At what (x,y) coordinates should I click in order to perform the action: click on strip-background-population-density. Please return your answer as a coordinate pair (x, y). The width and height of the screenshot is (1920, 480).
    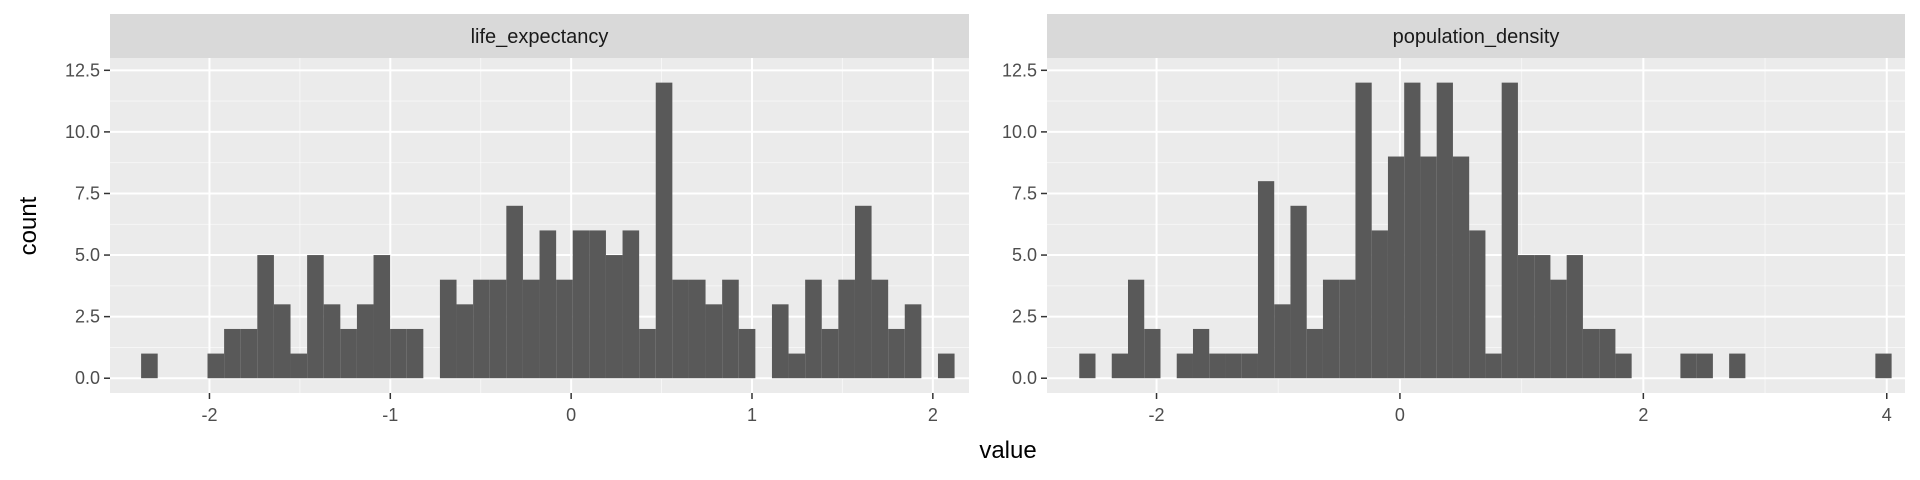
    Looking at the image, I should click on (1476, 36).